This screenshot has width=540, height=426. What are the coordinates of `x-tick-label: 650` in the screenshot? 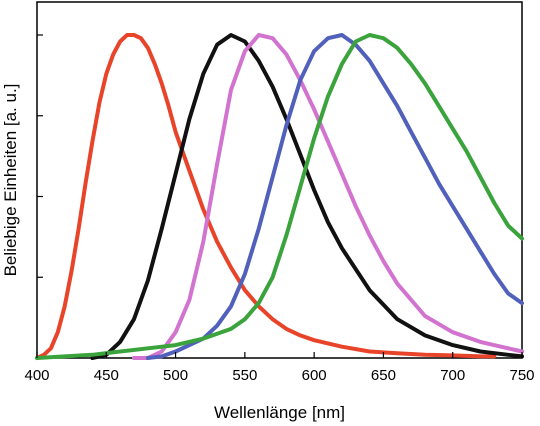 It's located at (383, 375).